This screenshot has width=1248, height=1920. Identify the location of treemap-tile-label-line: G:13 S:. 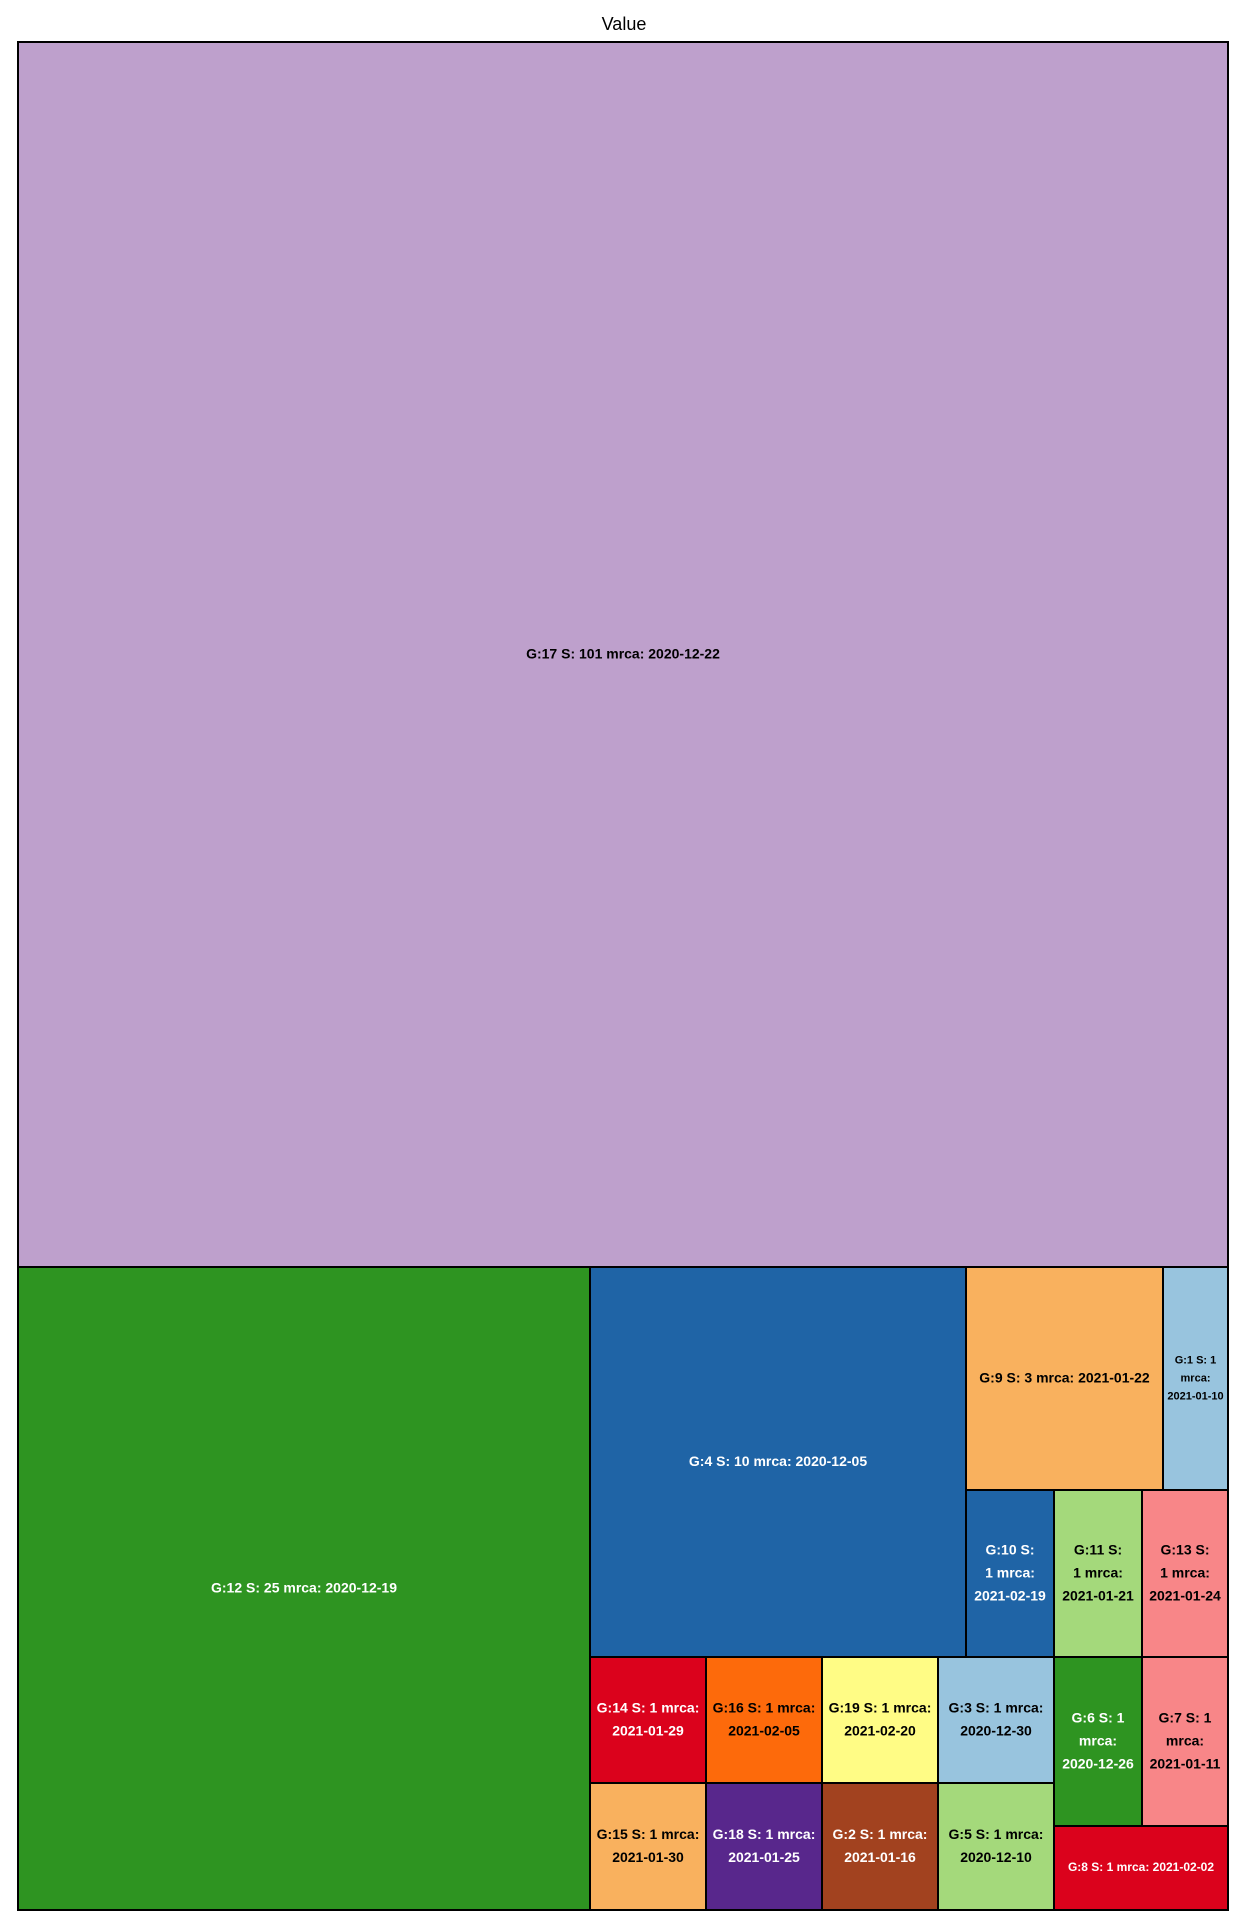
(1184, 1549).